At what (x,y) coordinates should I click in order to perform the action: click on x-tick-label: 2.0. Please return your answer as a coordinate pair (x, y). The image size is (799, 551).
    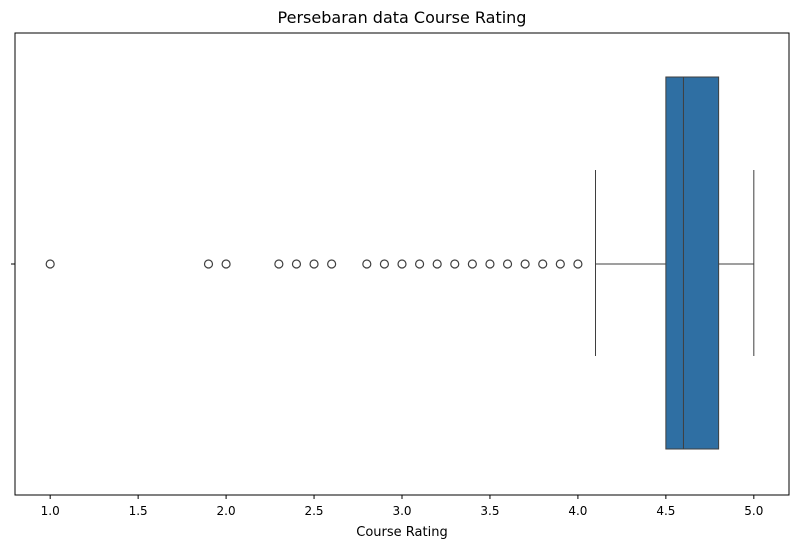
    Looking at the image, I should click on (226, 511).